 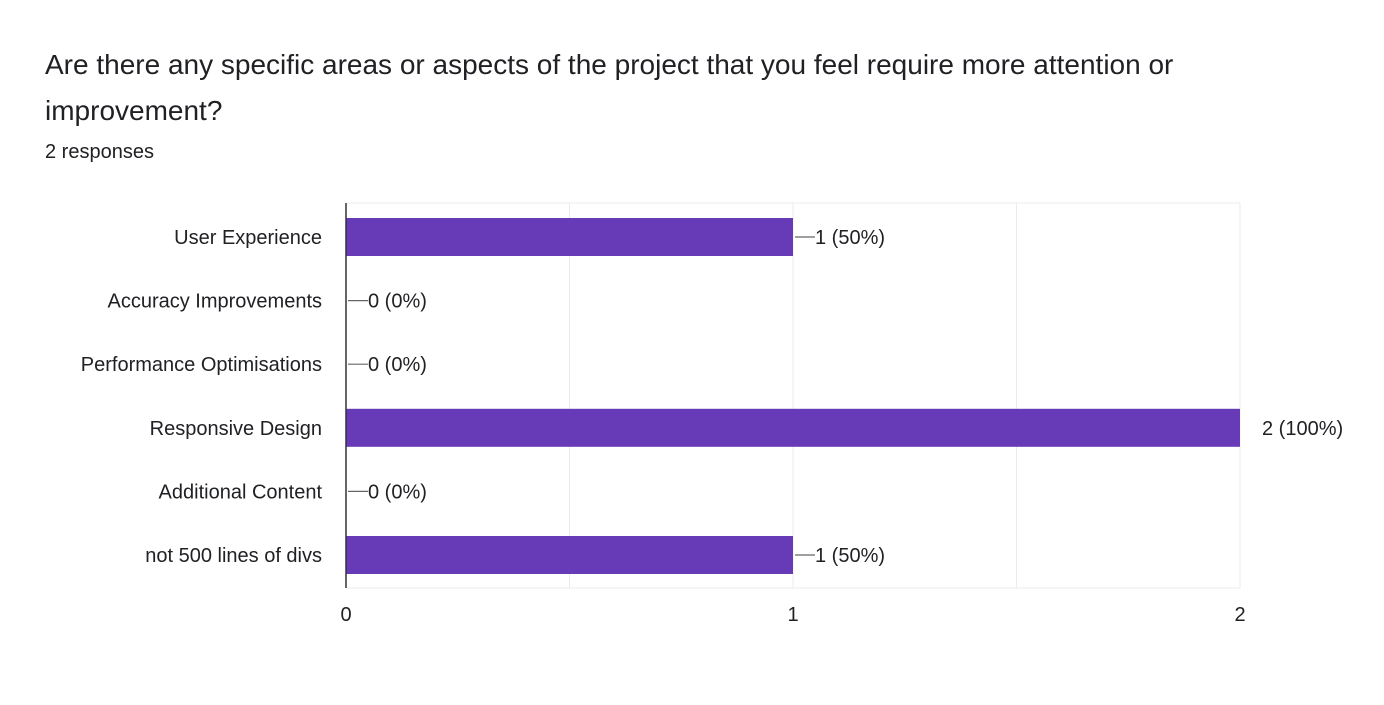 I want to click on x-tick-label: 2, so click(x=1239, y=615).